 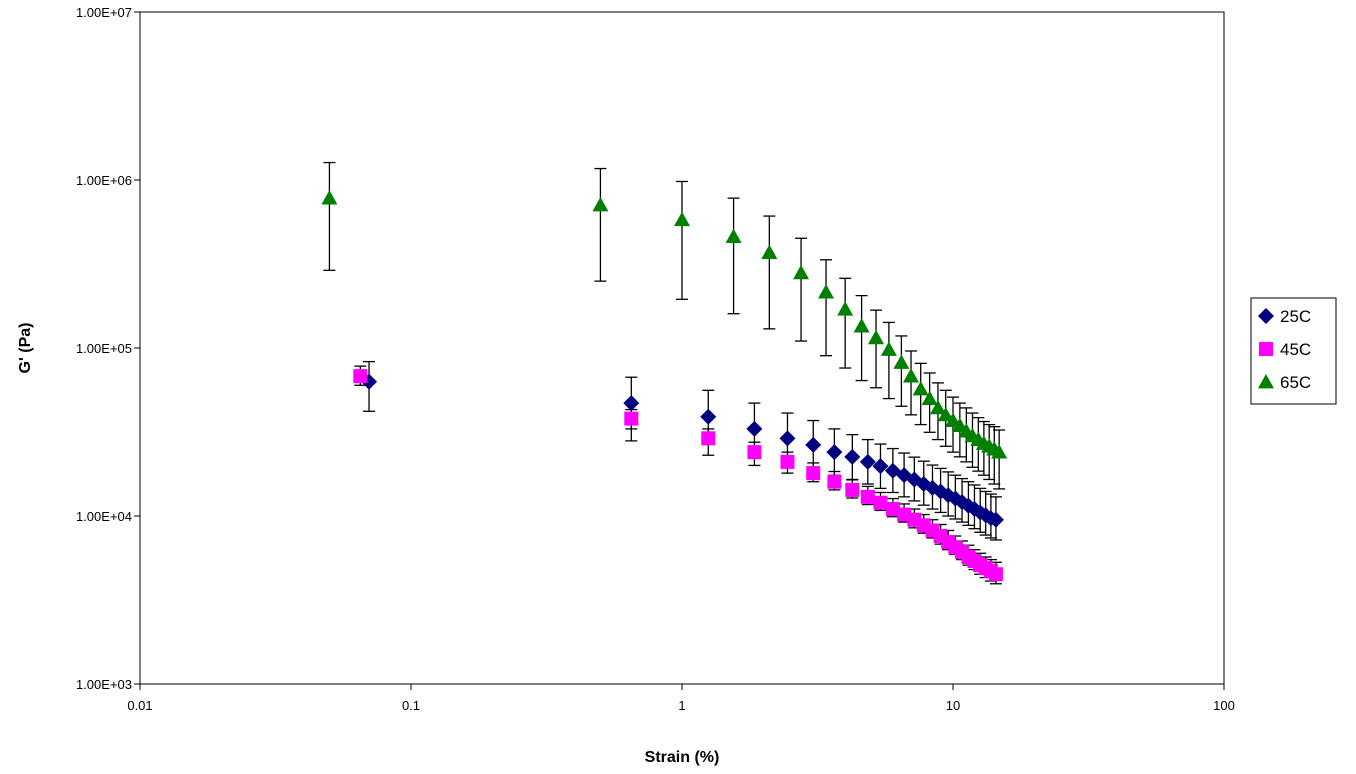 What do you see at coordinates (682, 757) in the screenshot?
I see `x-axis-title: Strain (%)` at bounding box center [682, 757].